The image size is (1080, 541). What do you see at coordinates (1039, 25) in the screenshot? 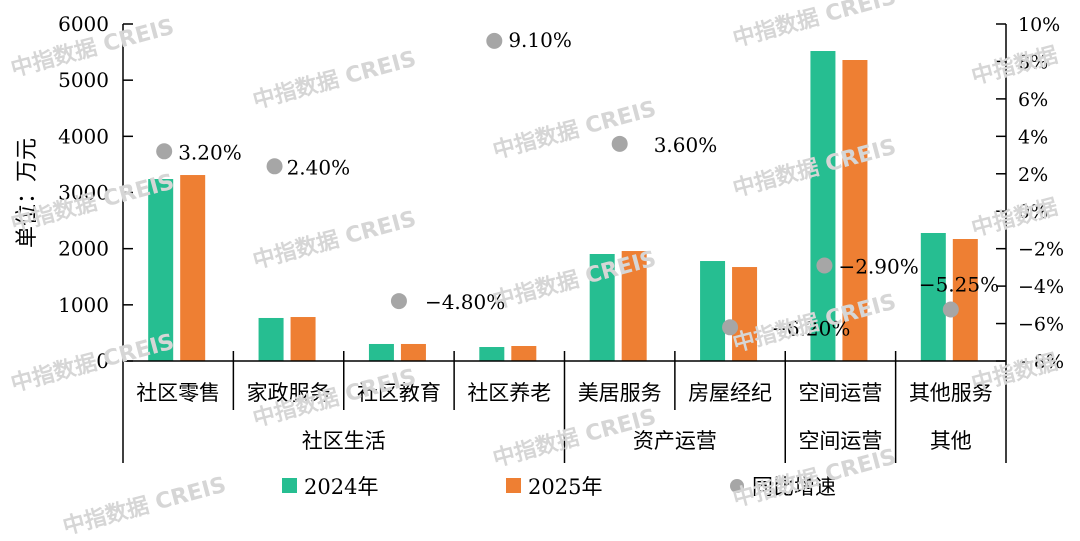
I see `right-tick-label: 10%` at bounding box center [1039, 25].